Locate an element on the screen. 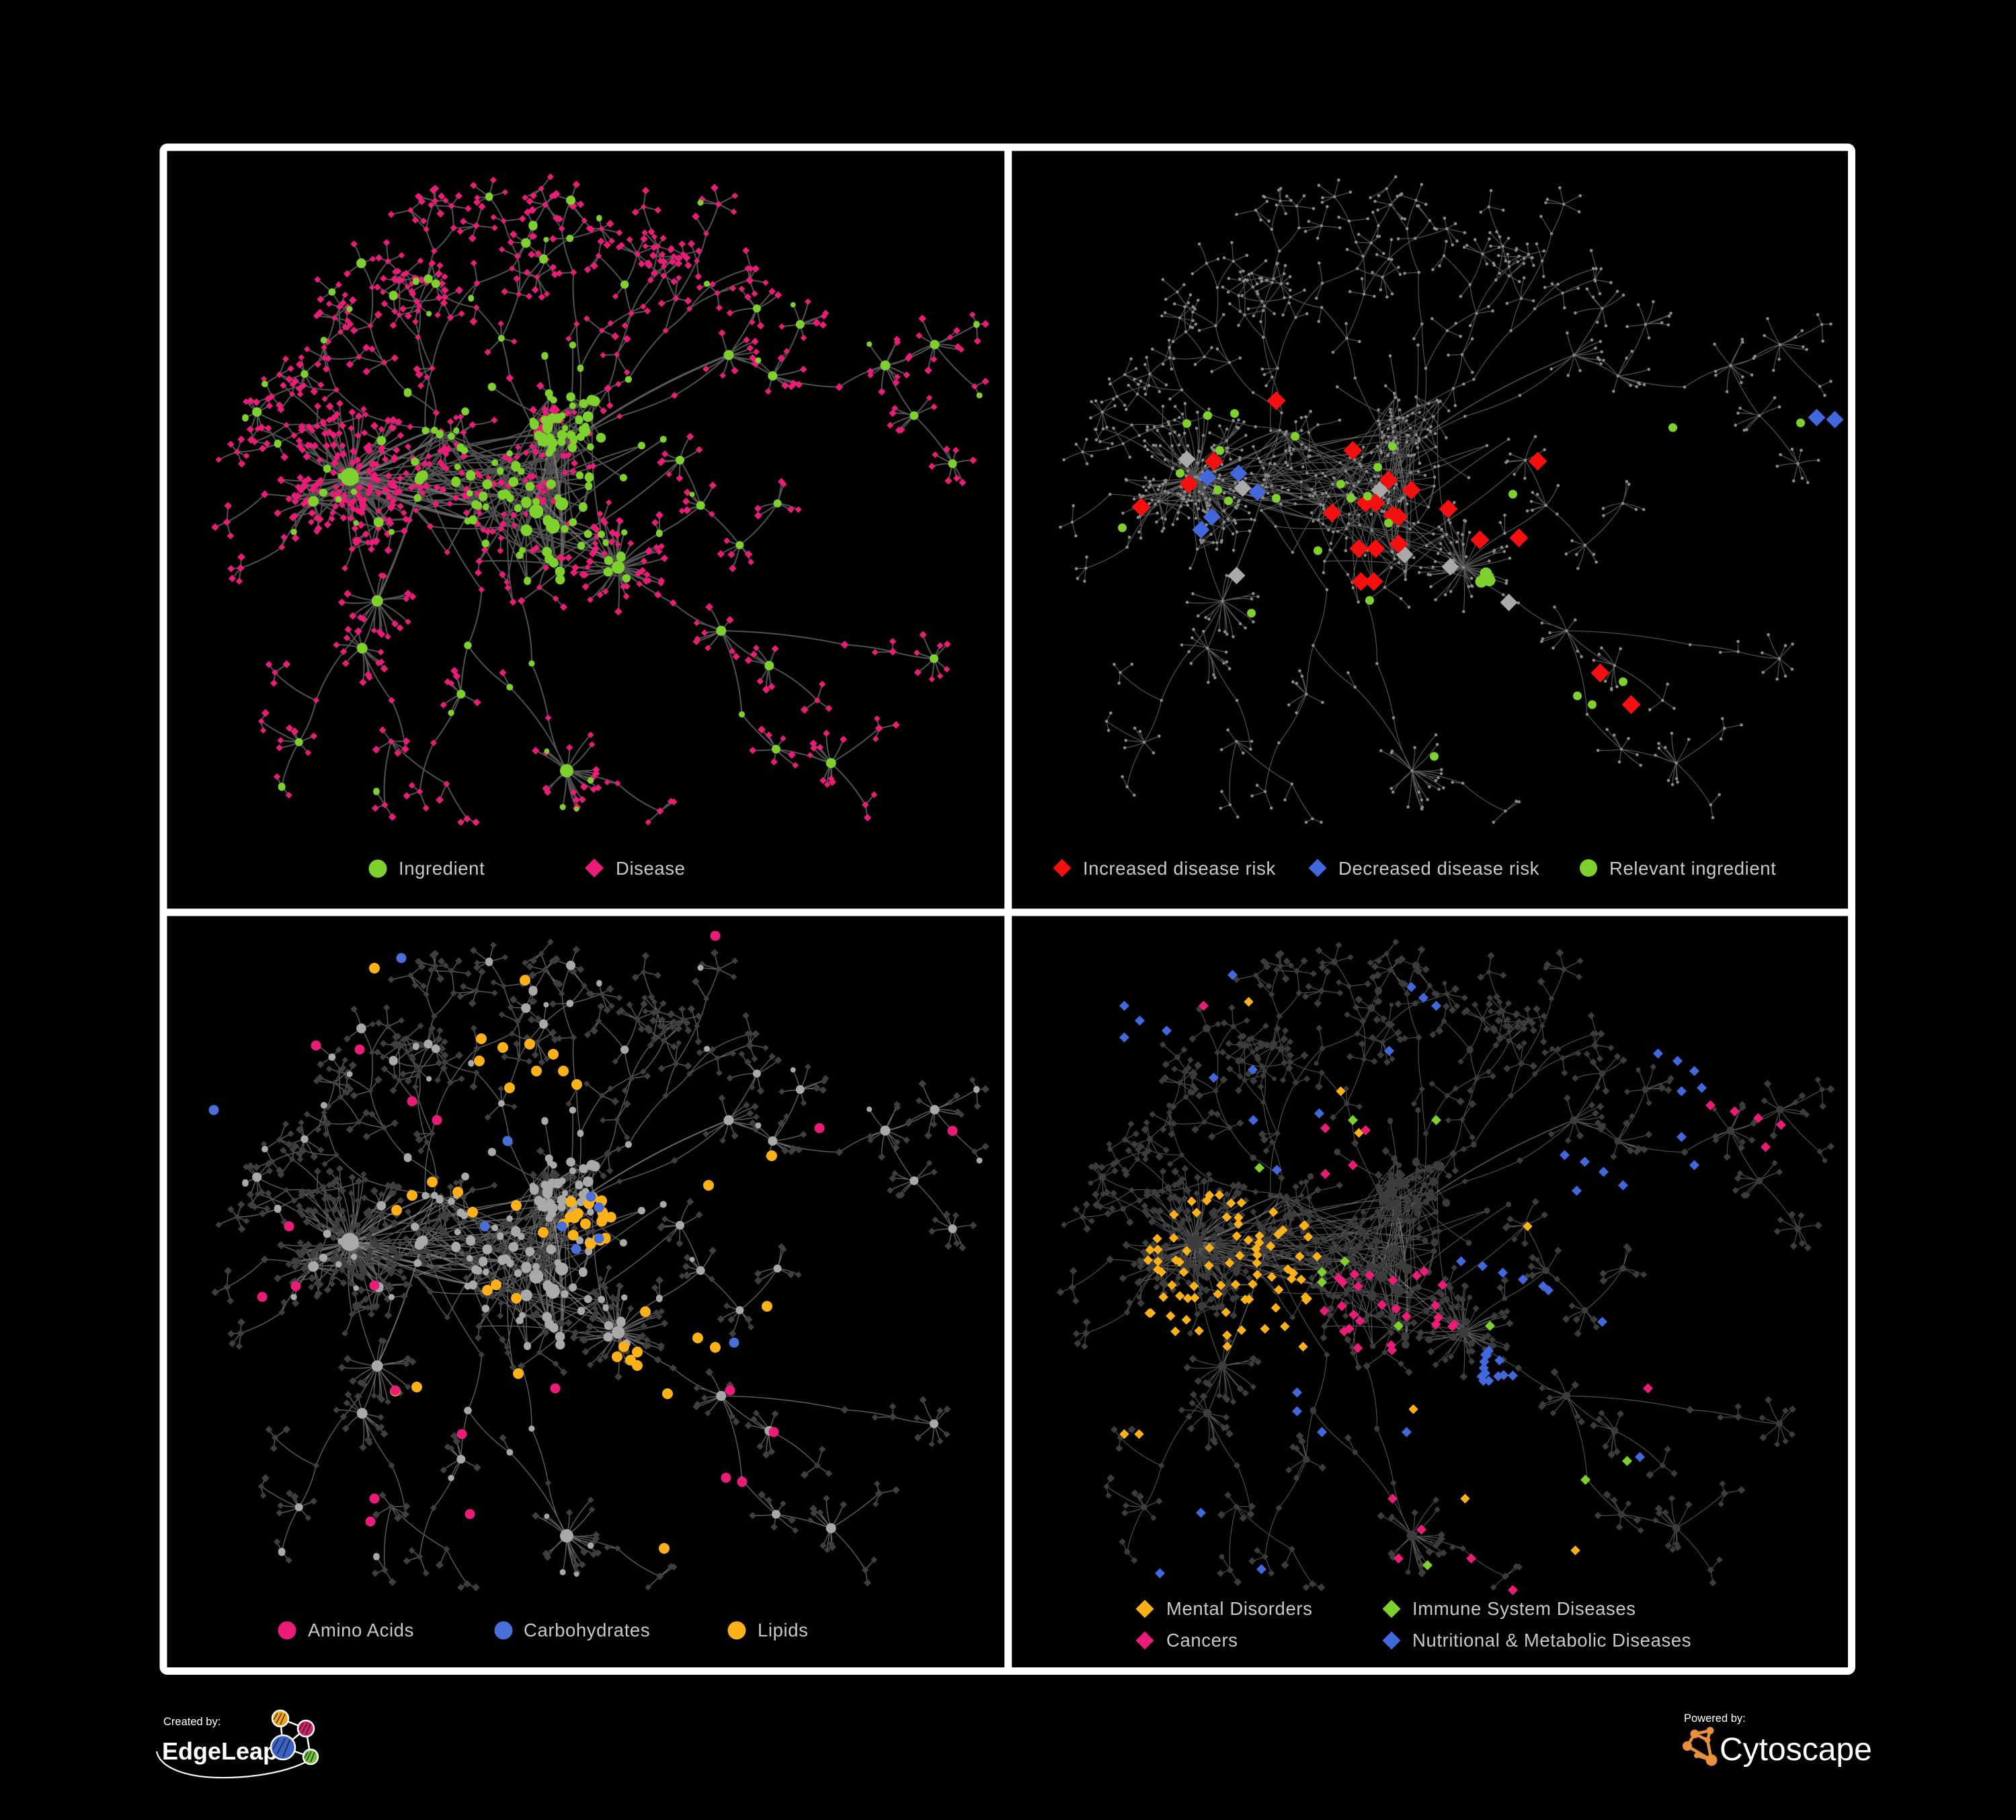 Image resolution: width=2016 pixels, height=1820 pixels. svg-text: Amino Acids is located at coordinates (361, 1630).